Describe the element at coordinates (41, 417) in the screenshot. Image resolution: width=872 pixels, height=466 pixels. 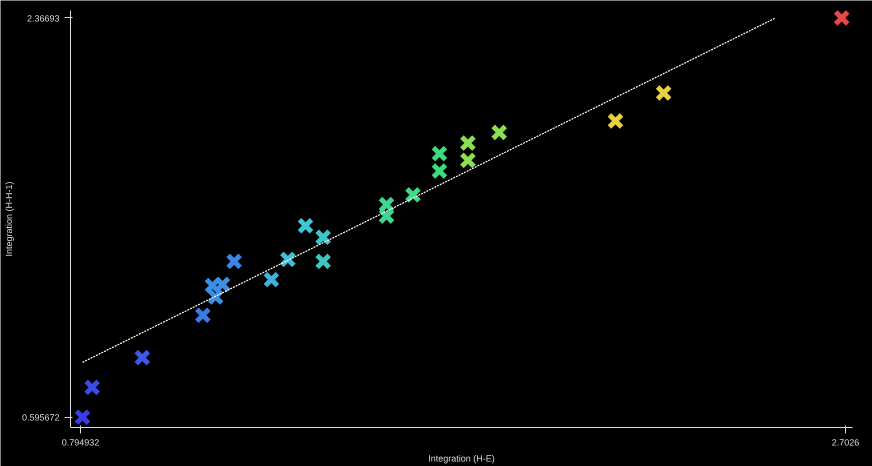
I see `y-tick-label: 0.595672` at that location.